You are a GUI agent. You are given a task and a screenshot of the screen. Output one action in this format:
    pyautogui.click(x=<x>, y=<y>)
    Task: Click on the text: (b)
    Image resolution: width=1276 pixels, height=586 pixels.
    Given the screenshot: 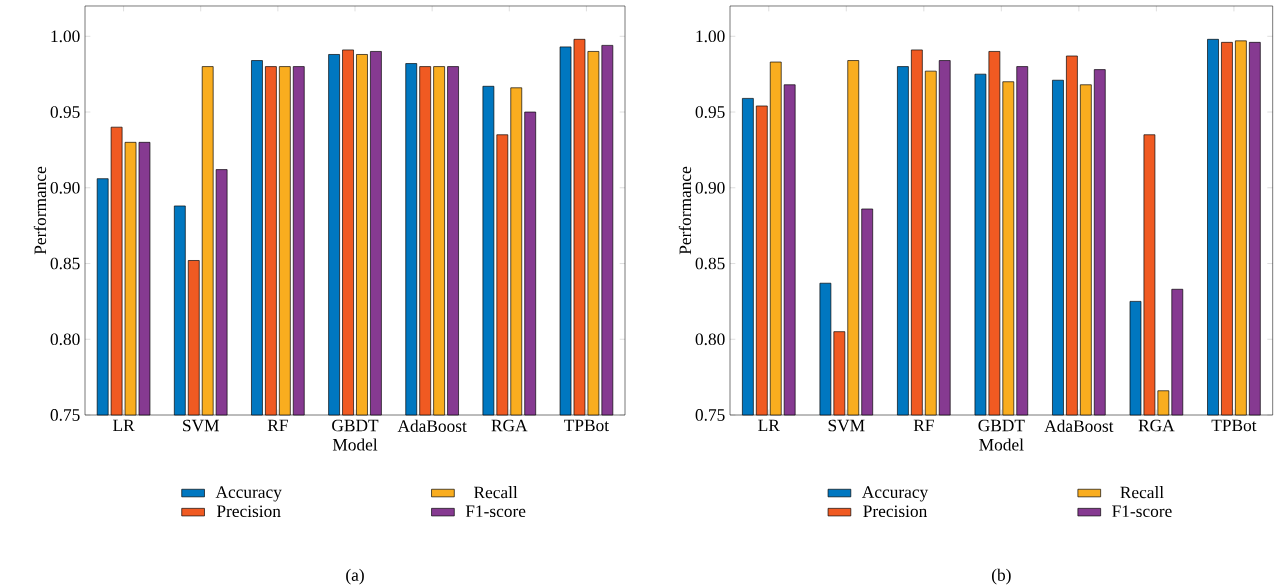 What is the action you would take?
    pyautogui.click(x=1001, y=576)
    